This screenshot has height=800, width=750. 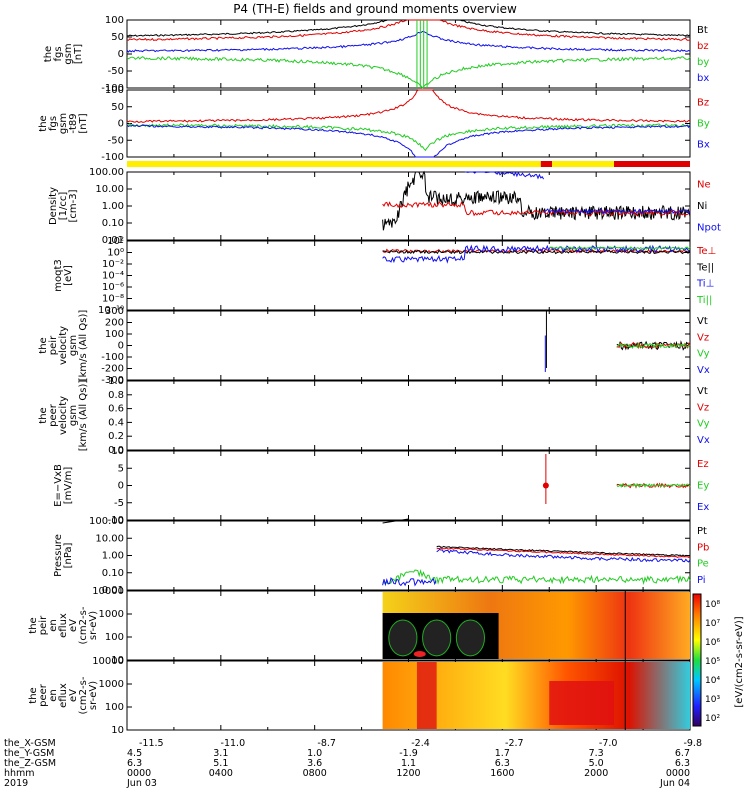 I want to click on series-Vy, so click(x=653, y=345).